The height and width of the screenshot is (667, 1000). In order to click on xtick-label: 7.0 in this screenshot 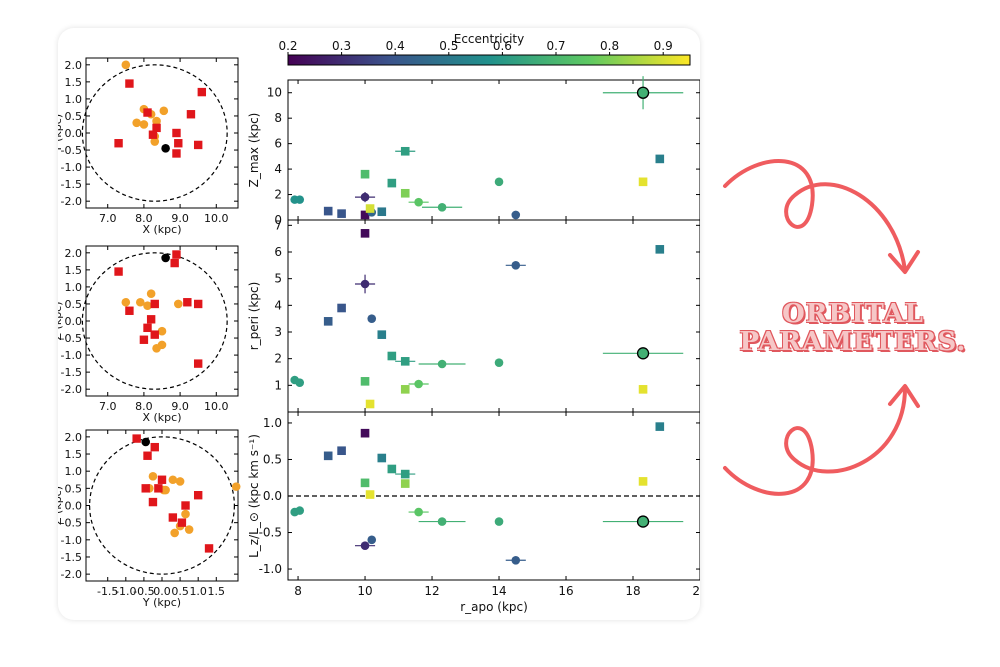, I will do `click(108, 406)`.